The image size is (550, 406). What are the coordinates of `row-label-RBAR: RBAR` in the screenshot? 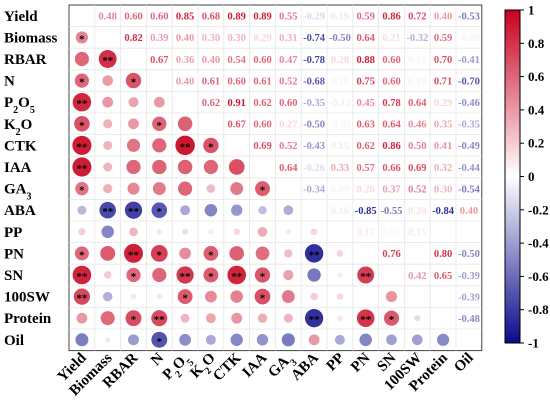 It's located at (25, 60).